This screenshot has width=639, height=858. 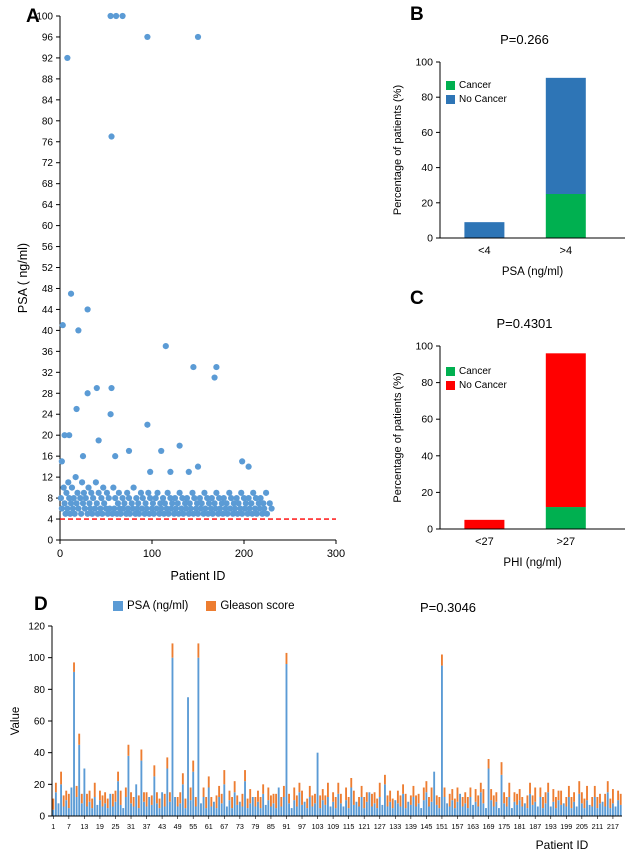 I want to click on legend-item-no-cancer: No Cancer, so click(x=476, y=99).